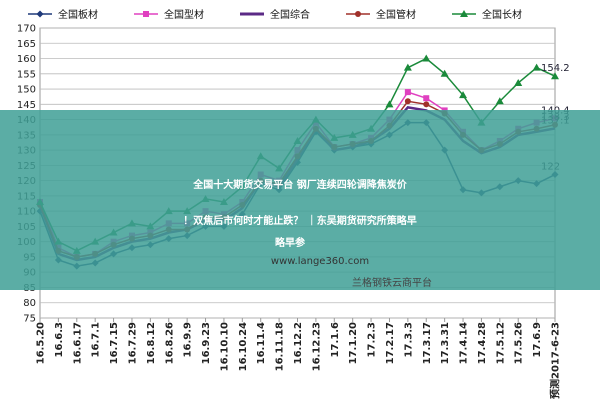  What do you see at coordinates (96, 339) in the screenshot?
I see `x-tick-label: 16.7.1` at bounding box center [96, 339].